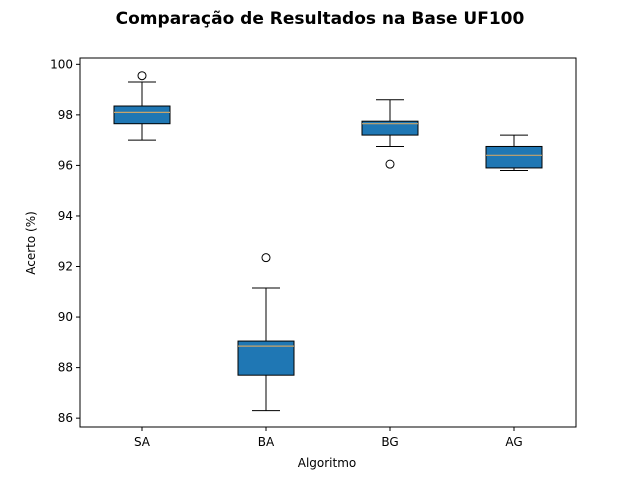 Image resolution: width=640 pixels, height=480 pixels. I want to click on y-tick-label: 88, so click(65, 368).